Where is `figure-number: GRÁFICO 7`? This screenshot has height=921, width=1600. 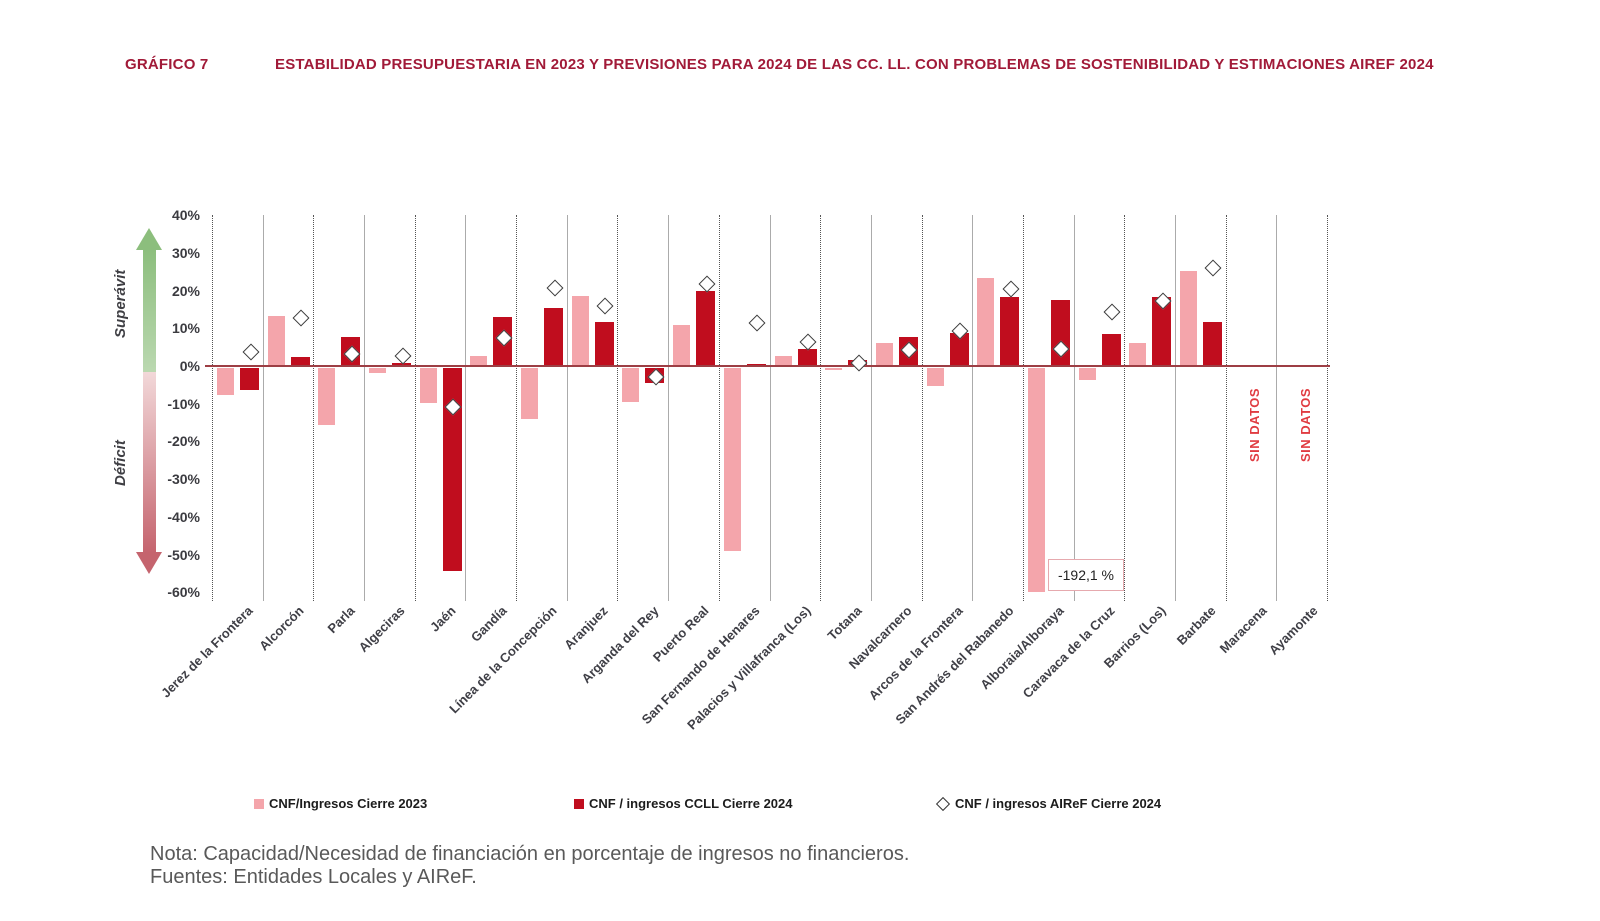 figure-number: GRÁFICO 7 is located at coordinates (167, 64).